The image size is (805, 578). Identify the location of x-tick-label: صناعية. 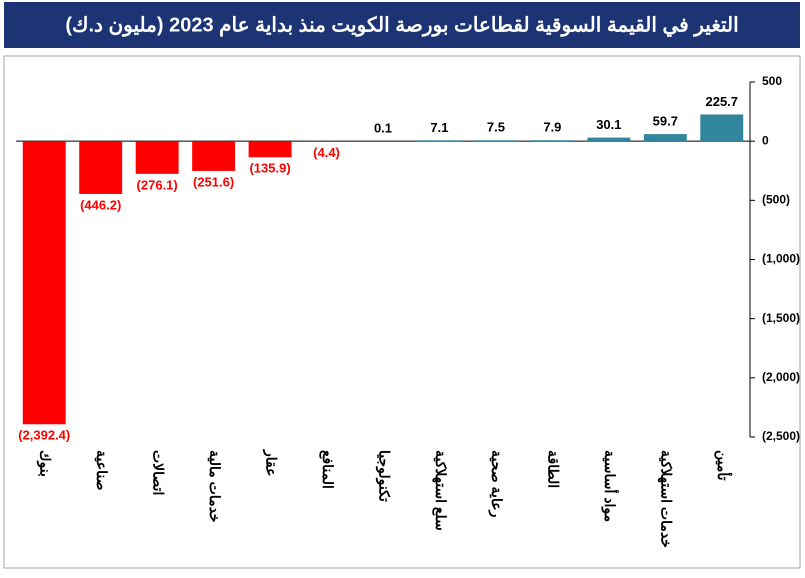
(102, 470).